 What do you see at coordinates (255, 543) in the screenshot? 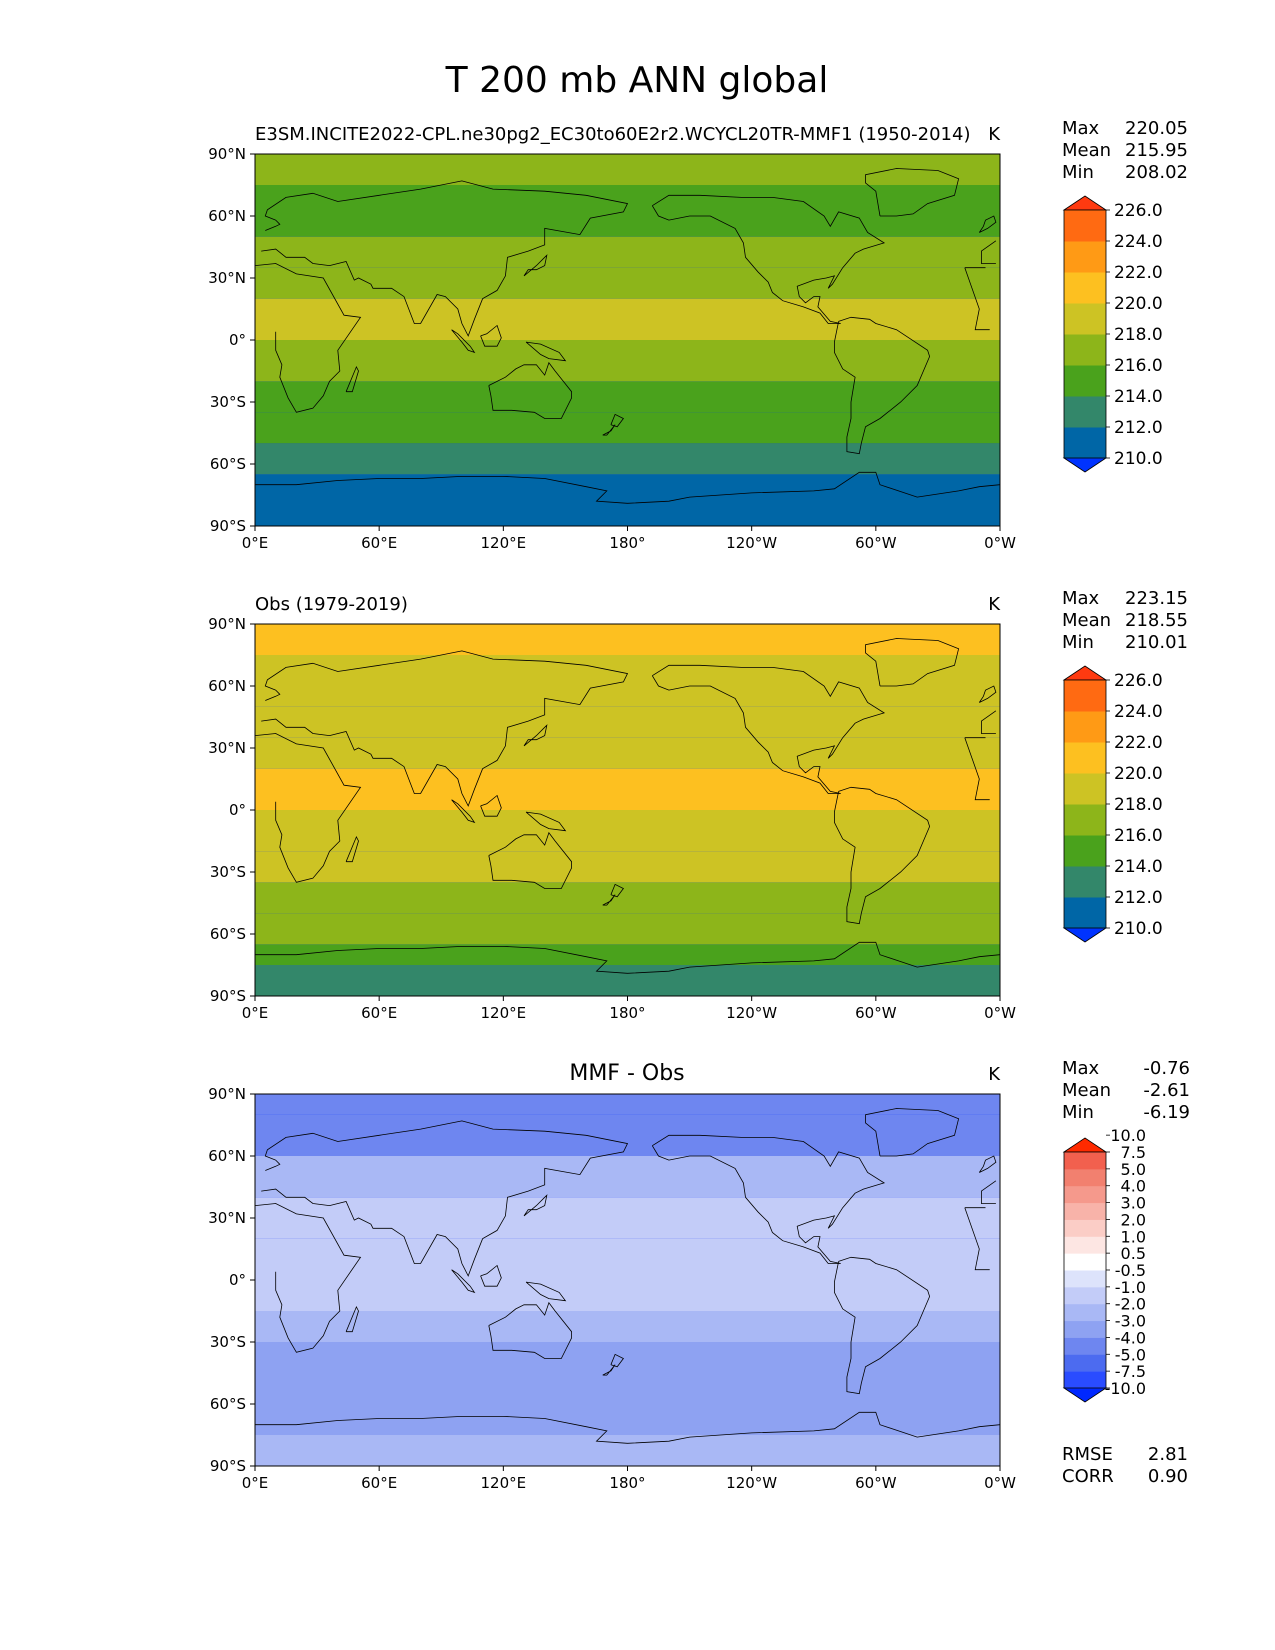
I see `x-tick-label: 0°E` at bounding box center [255, 543].